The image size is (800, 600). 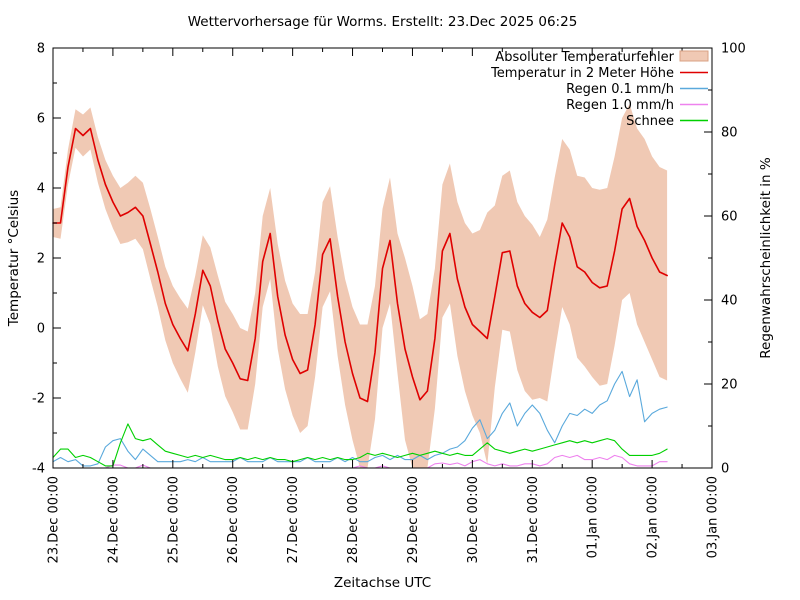 What do you see at coordinates (38, 469) in the screenshot?
I see `y-left-tick-label: -4` at bounding box center [38, 469].